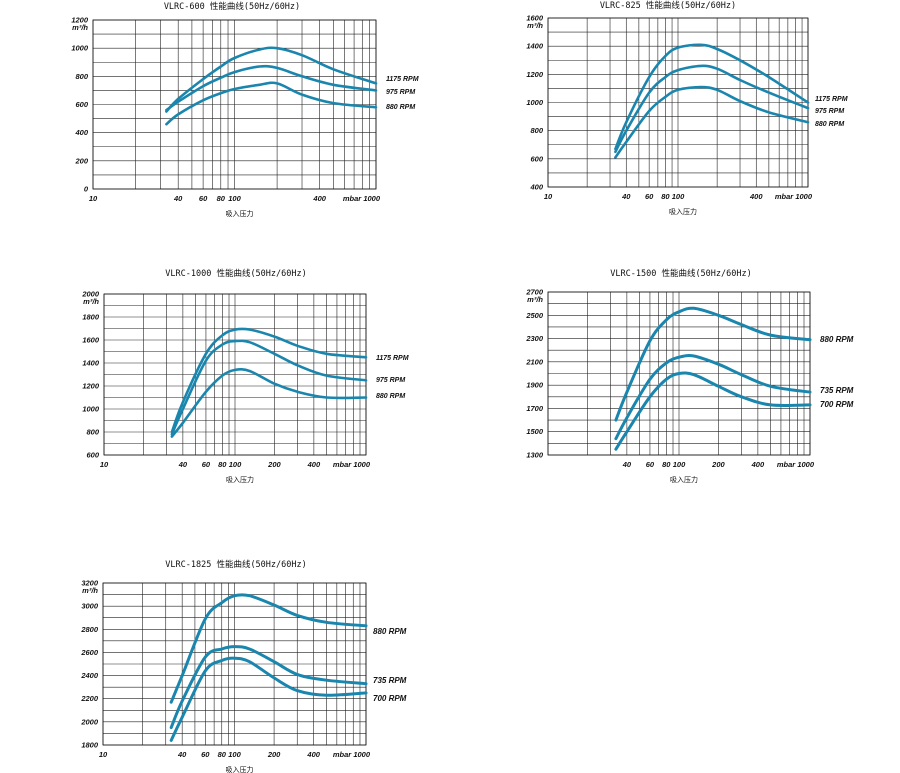 The width and height of the screenshot is (900, 773). What do you see at coordinates (89, 675) in the screenshot?
I see `y-tick-label: 2400` at bounding box center [89, 675].